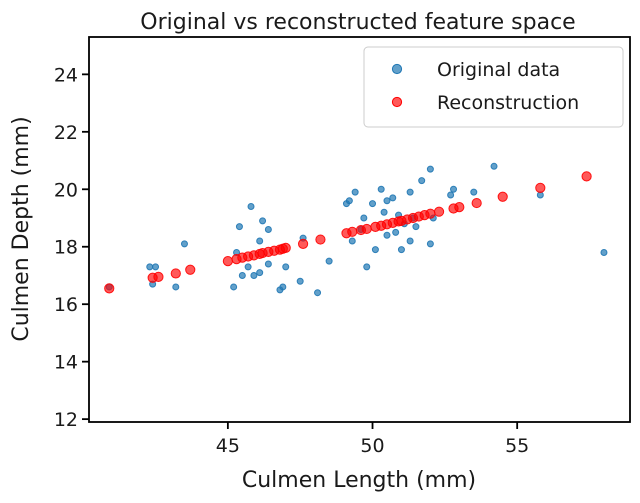 This screenshot has width=640, height=503. Describe the element at coordinates (508, 103) in the screenshot. I see `legend-label-reconstruction: Reconstruction` at that location.